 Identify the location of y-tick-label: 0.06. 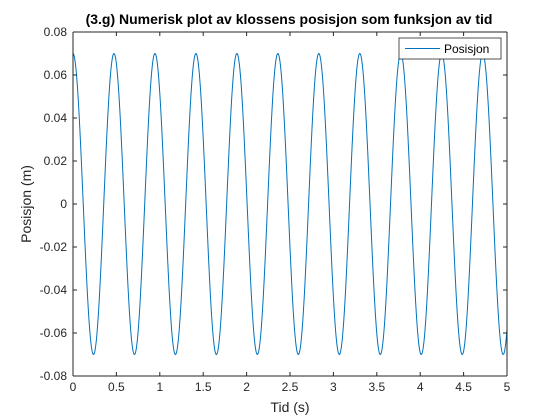
(56, 75).